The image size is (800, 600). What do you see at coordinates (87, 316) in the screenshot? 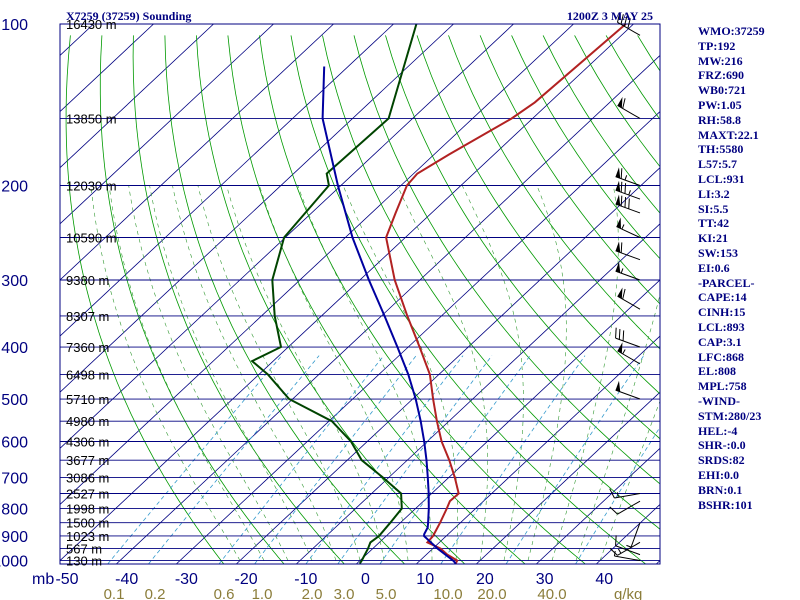
I see `height-label: 8307 m` at bounding box center [87, 316].